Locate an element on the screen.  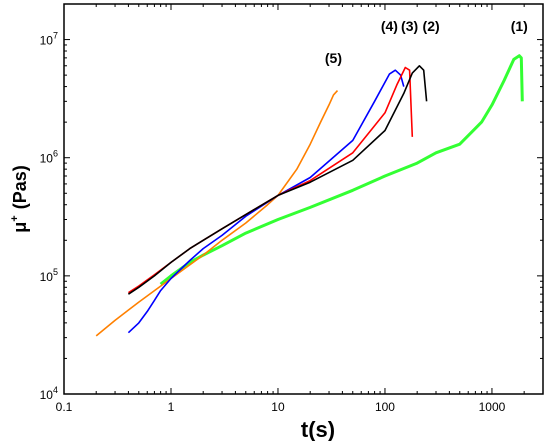
x-tick-label: 1 is located at coordinates (171, 407).